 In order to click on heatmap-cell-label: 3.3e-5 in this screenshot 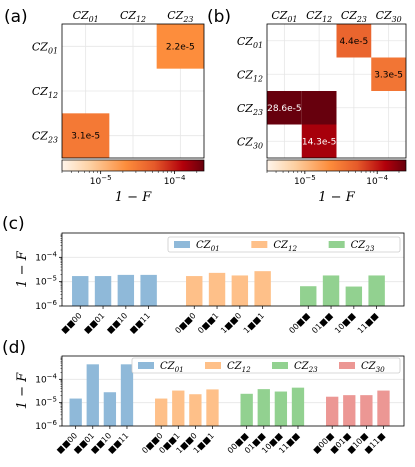, I will do `click(388, 75)`.